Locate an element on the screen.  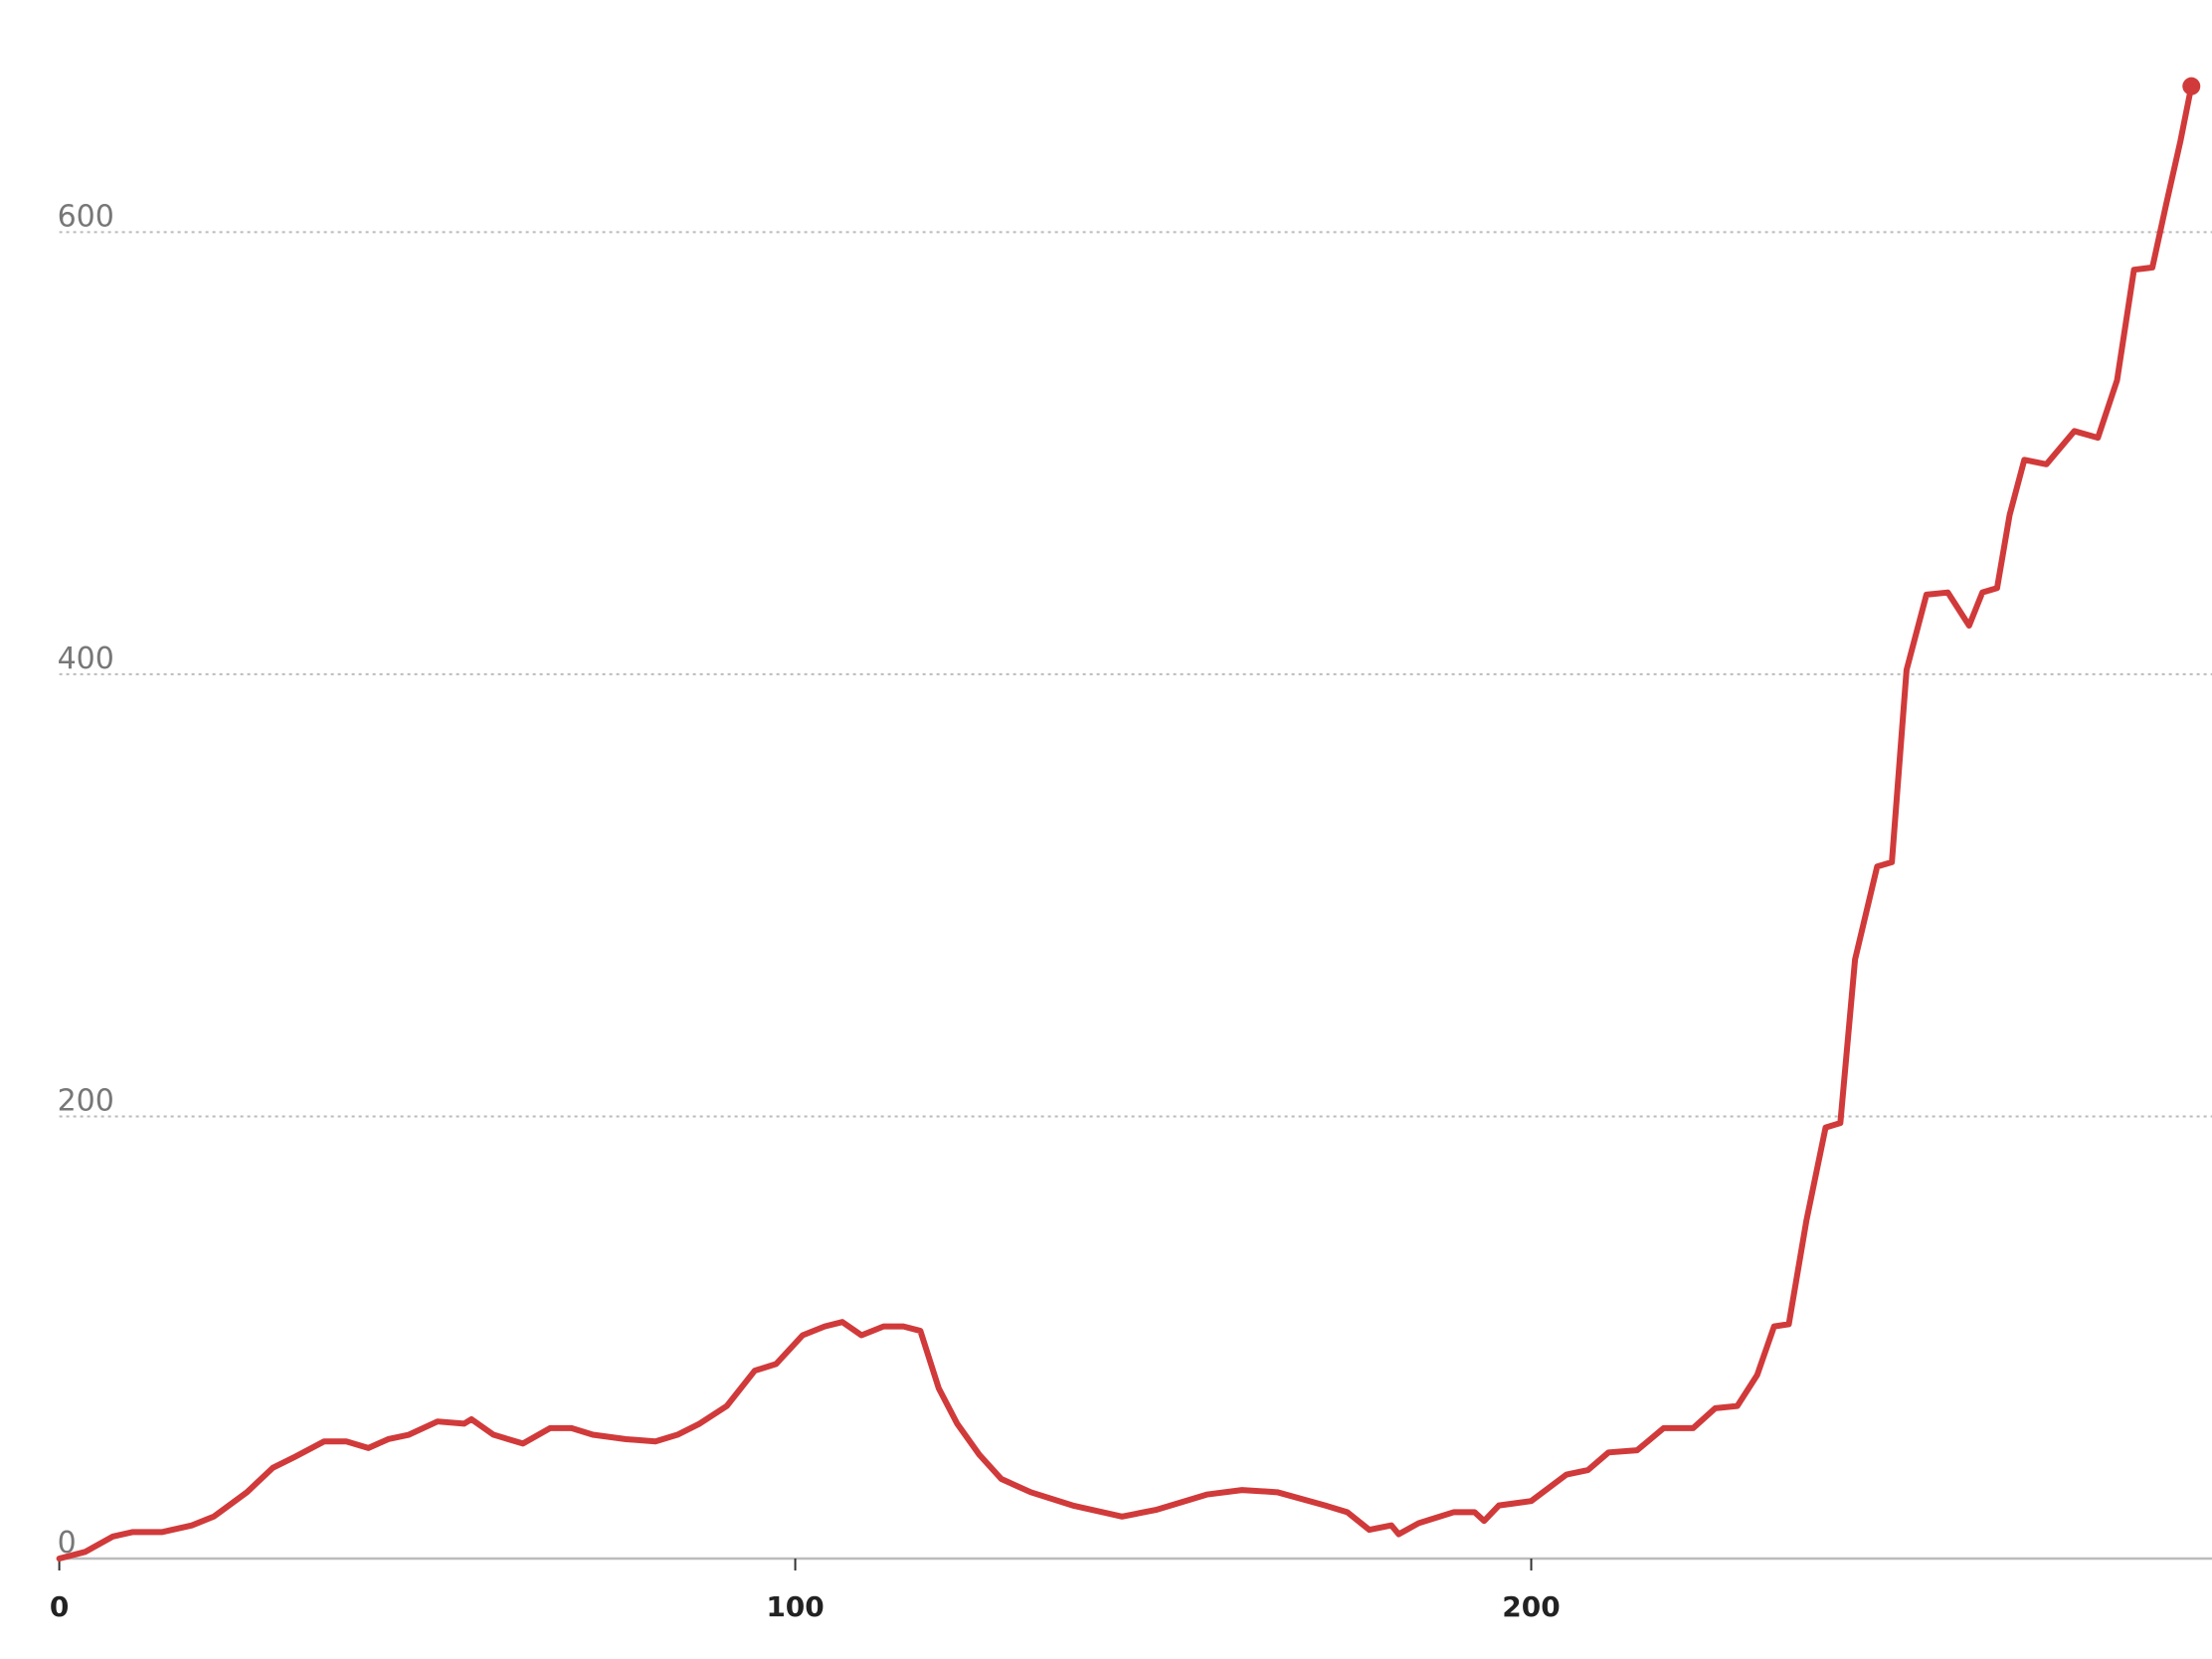
end-point is located at coordinates (2191, 86).